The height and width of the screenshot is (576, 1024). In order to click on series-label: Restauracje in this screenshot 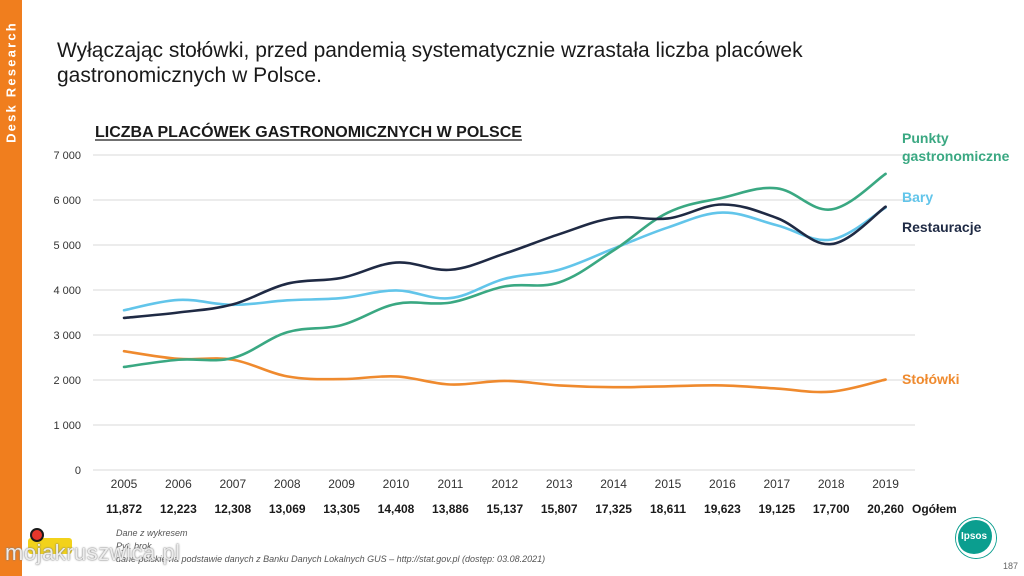, I will do `click(942, 227)`.